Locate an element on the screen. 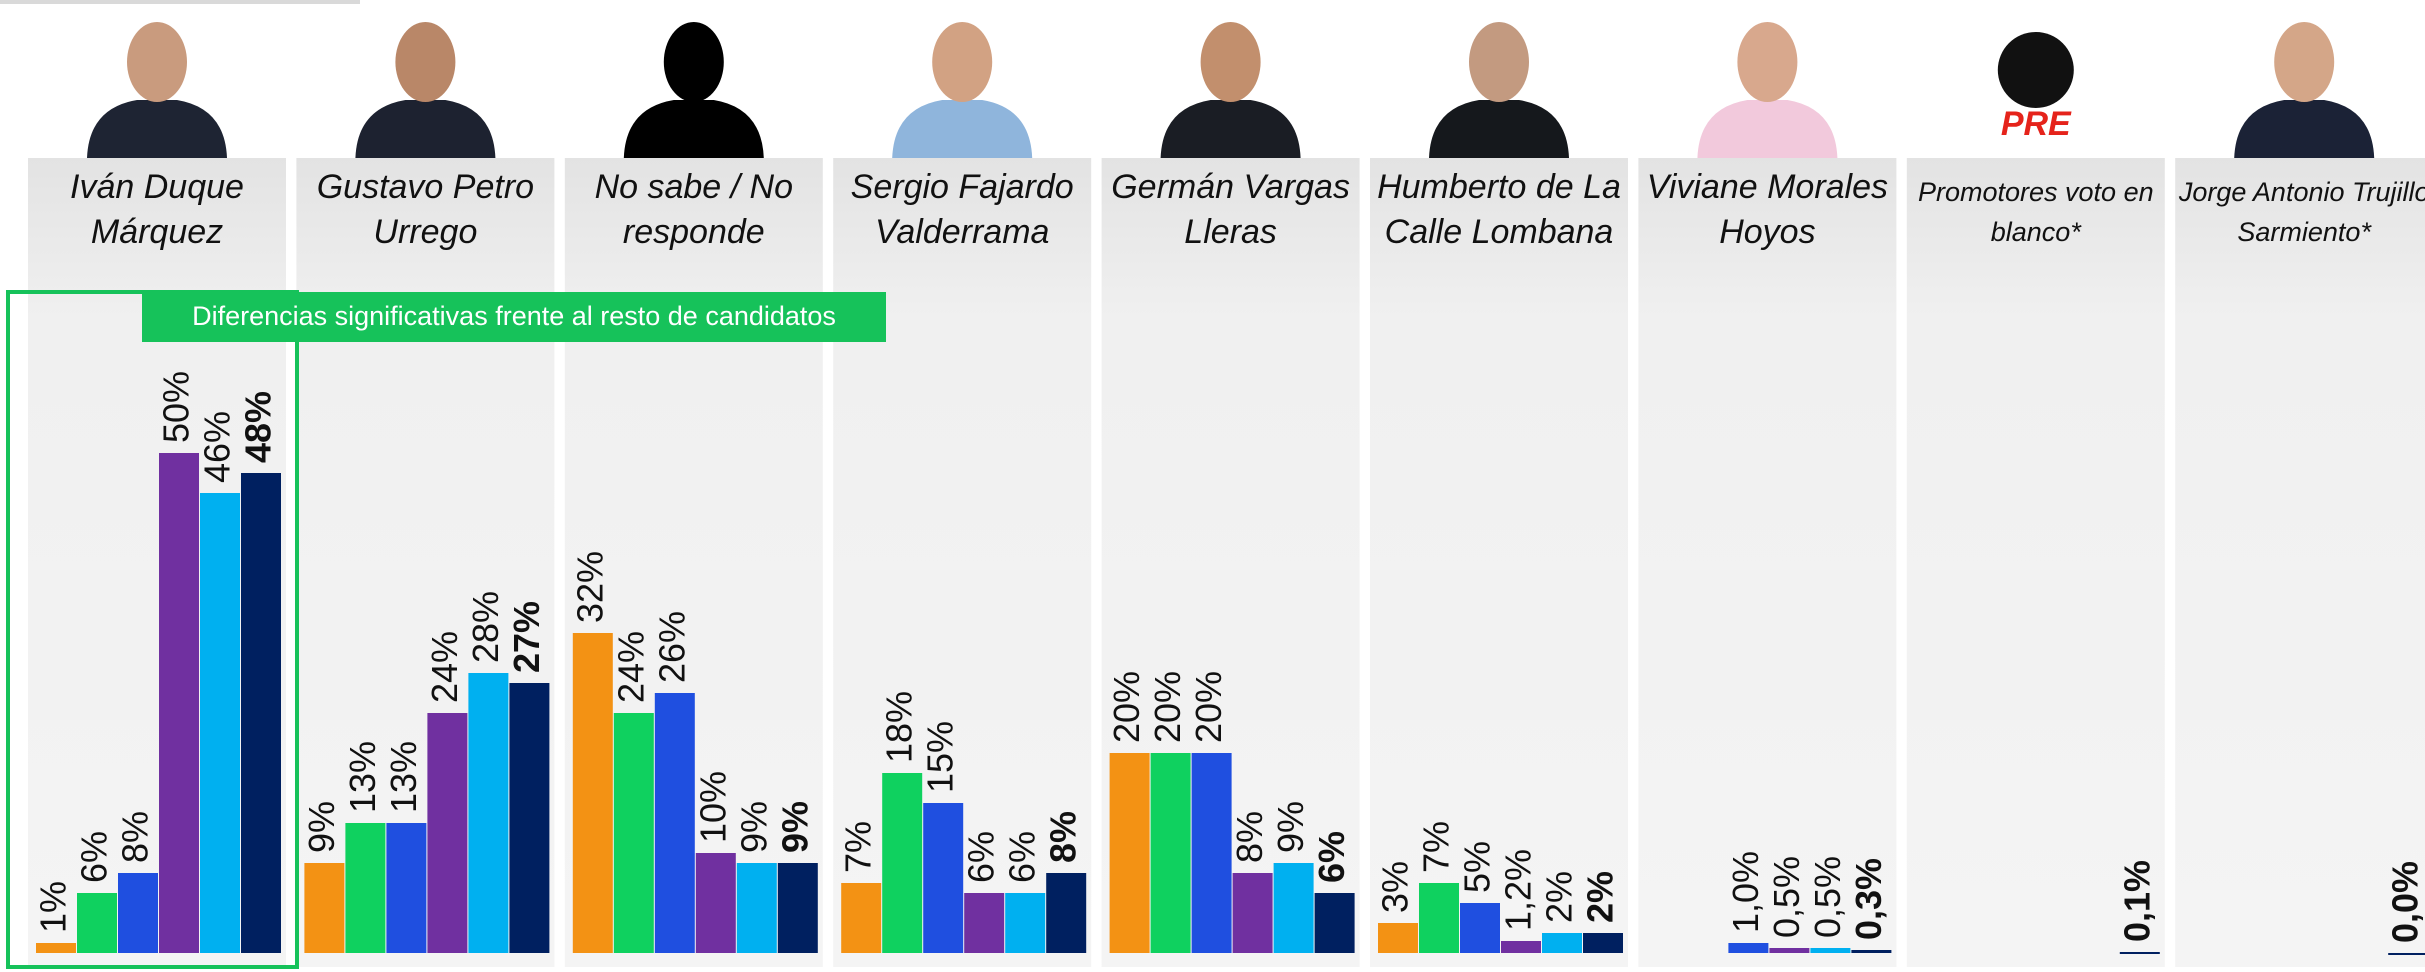 This screenshot has width=2425, height=972. value-label: 1,2% is located at coordinates (1518, 890).